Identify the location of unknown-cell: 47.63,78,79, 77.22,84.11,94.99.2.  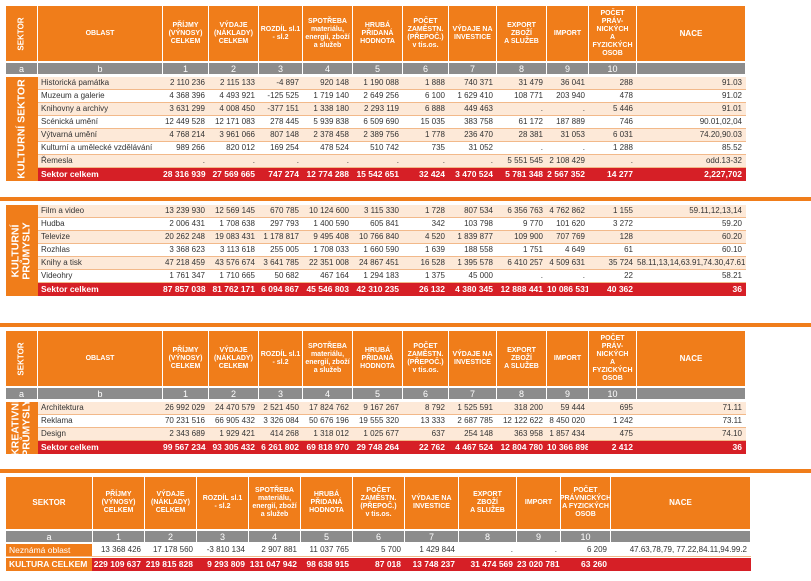
(688, 549).